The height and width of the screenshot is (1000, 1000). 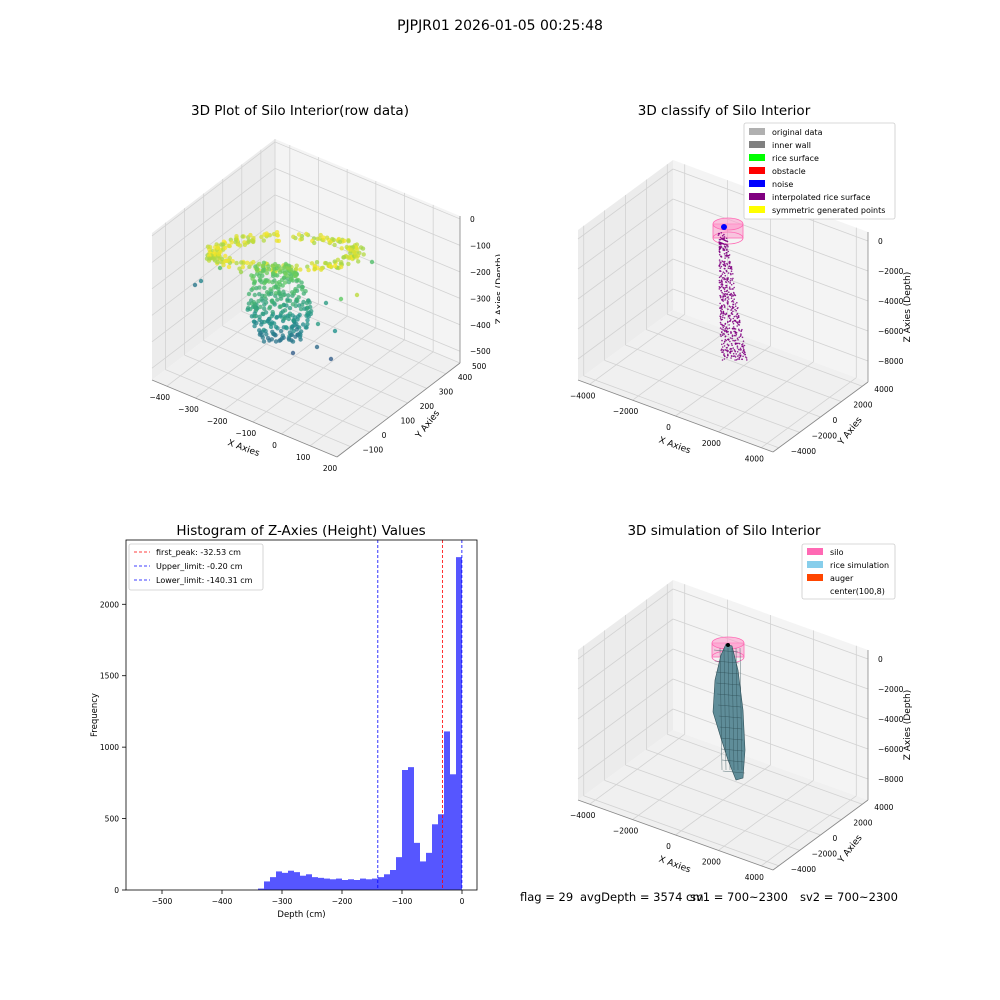 What do you see at coordinates (282, 901) in the screenshot?
I see `x-tick-label: −300` at bounding box center [282, 901].